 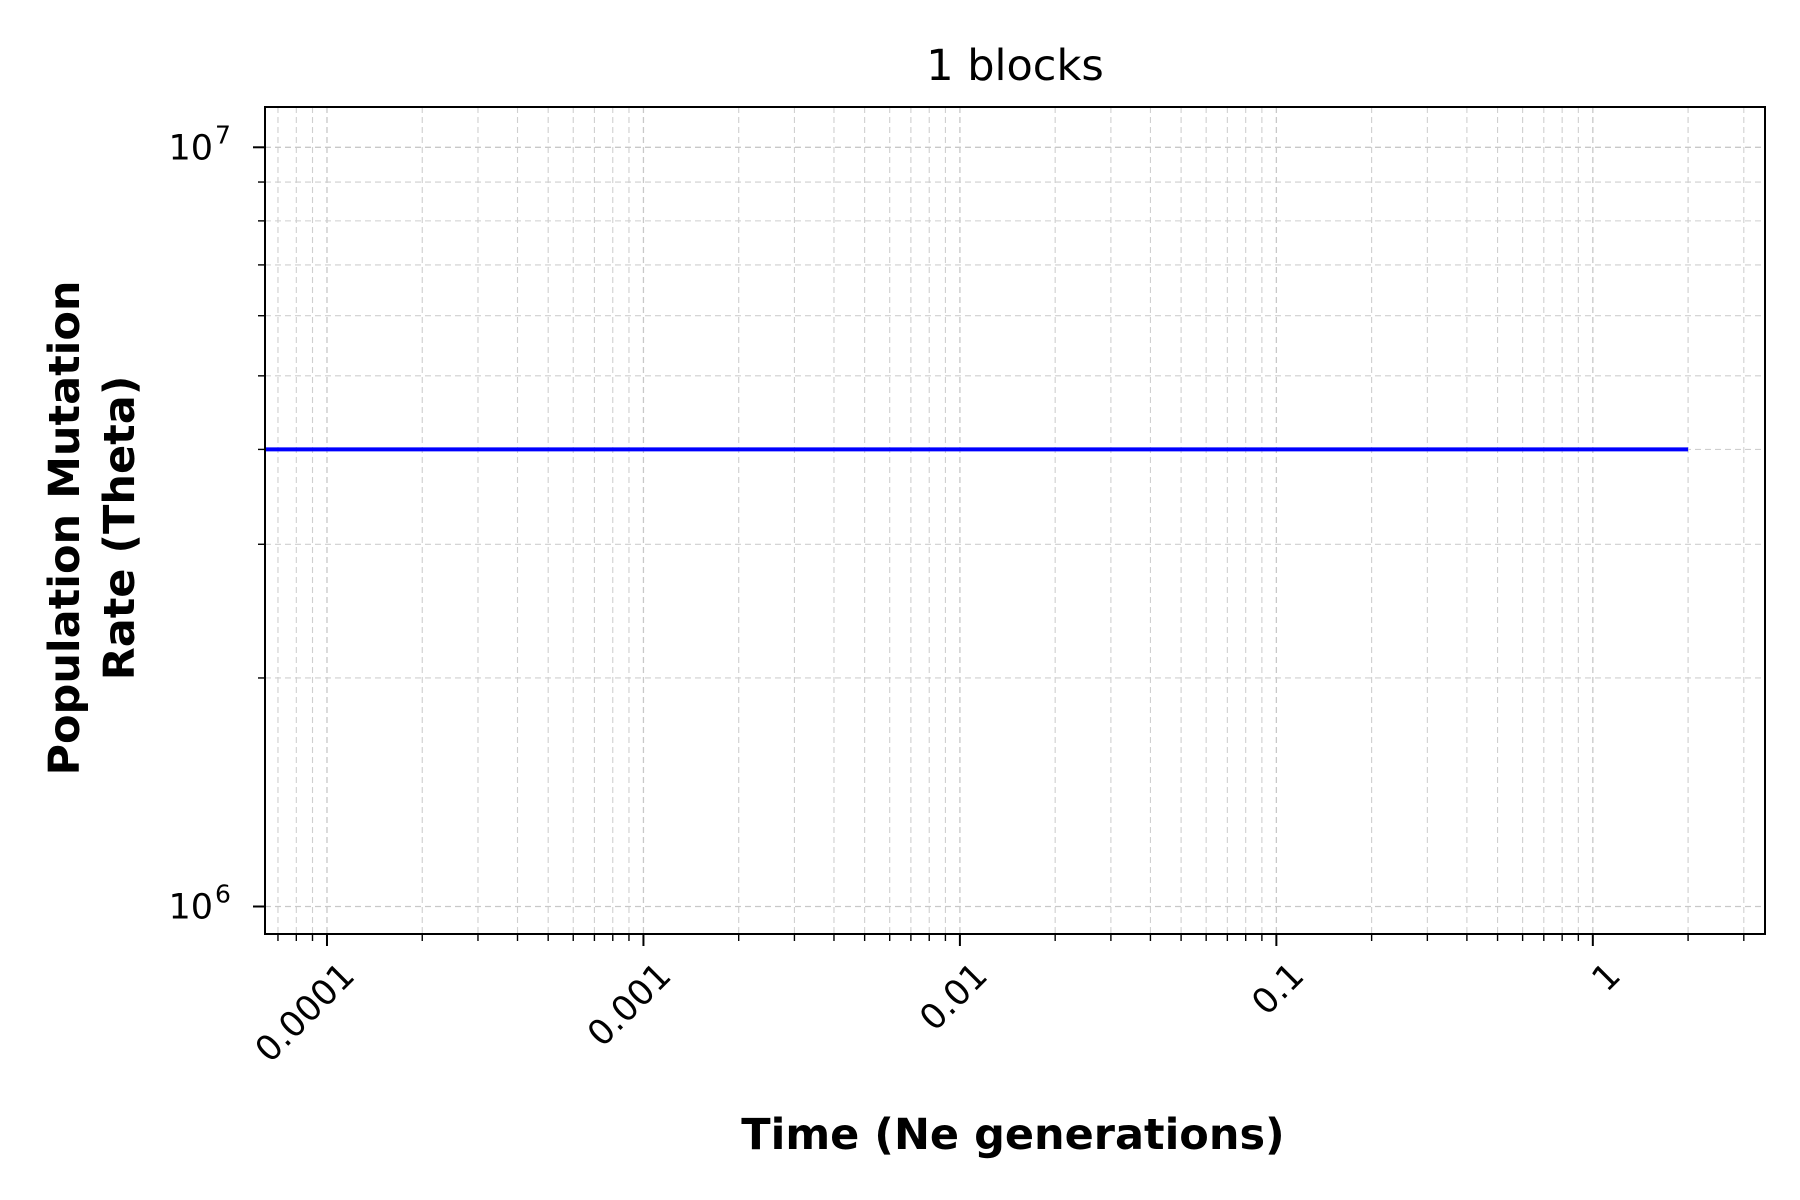 What do you see at coordinates (1015, 66) in the screenshot?
I see `chart-title: 1 blocks` at bounding box center [1015, 66].